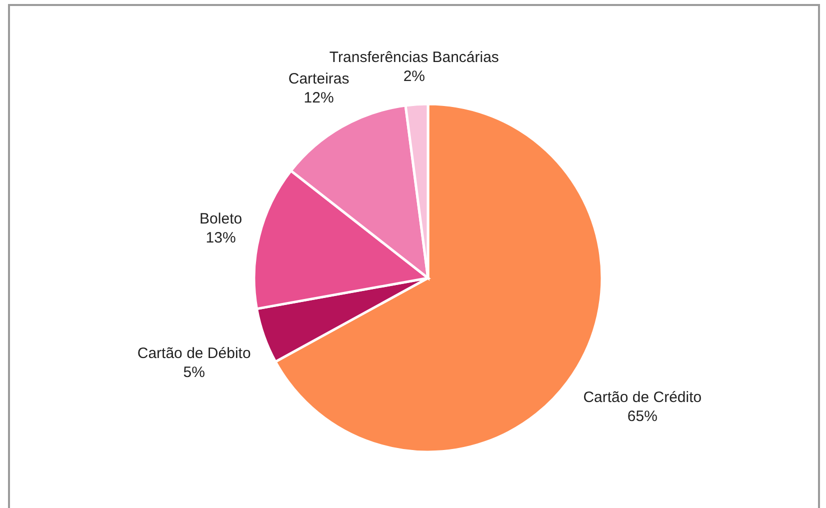 This screenshot has width=826, height=508. I want to click on data-label: 65%, so click(642, 416).